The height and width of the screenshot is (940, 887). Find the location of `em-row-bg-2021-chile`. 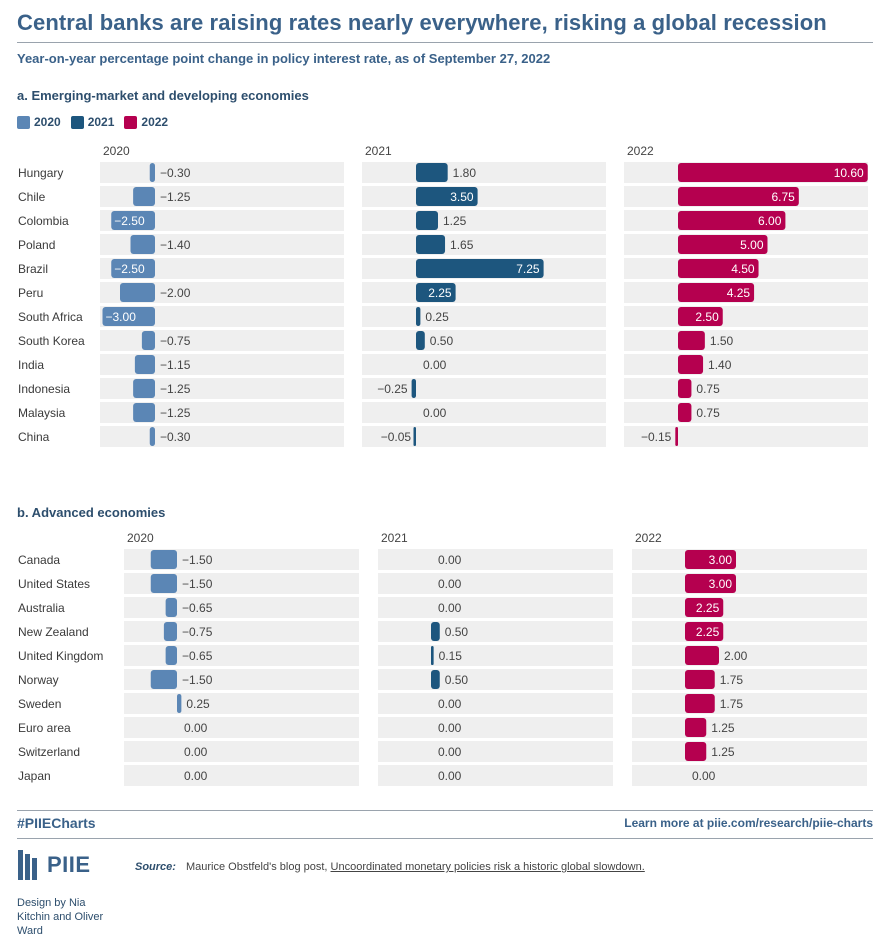

em-row-bg-2021-chile is located at coordinates (484, 196).